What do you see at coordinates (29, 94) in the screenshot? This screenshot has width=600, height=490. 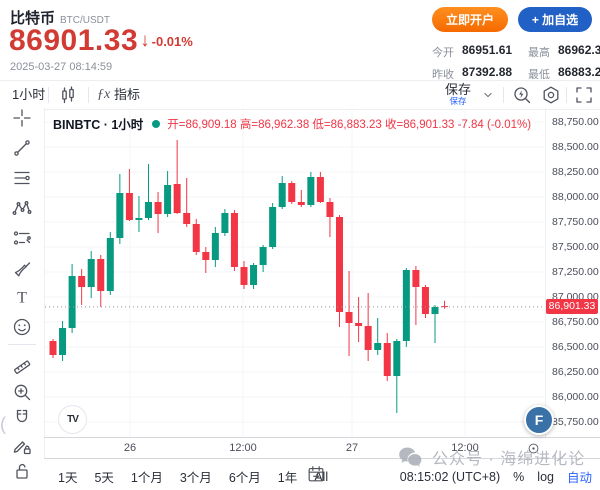 I see `timeframe-button: 1小时` at bounding box center [29, 94].